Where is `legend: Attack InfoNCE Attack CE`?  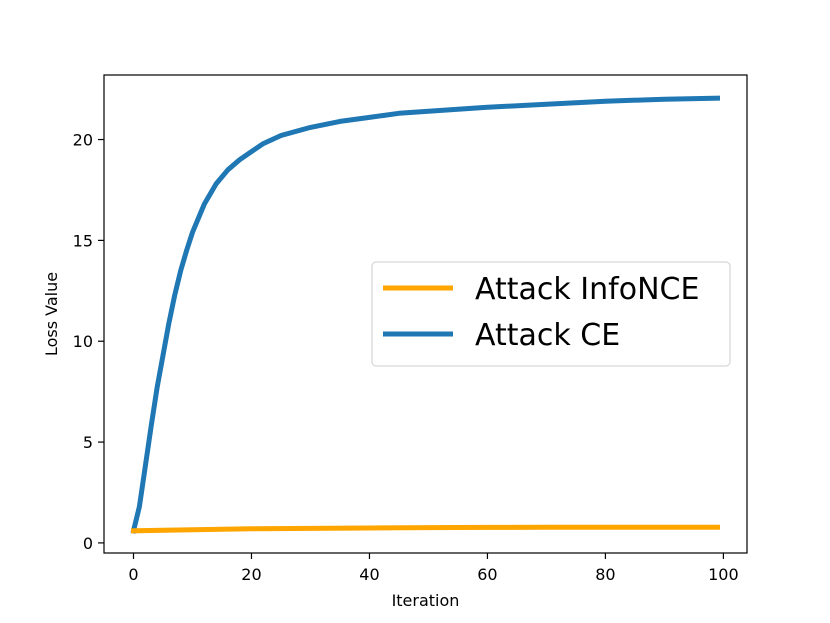 legend: Attack InfoNCE Attack CE is located at coordinates (551, 314).